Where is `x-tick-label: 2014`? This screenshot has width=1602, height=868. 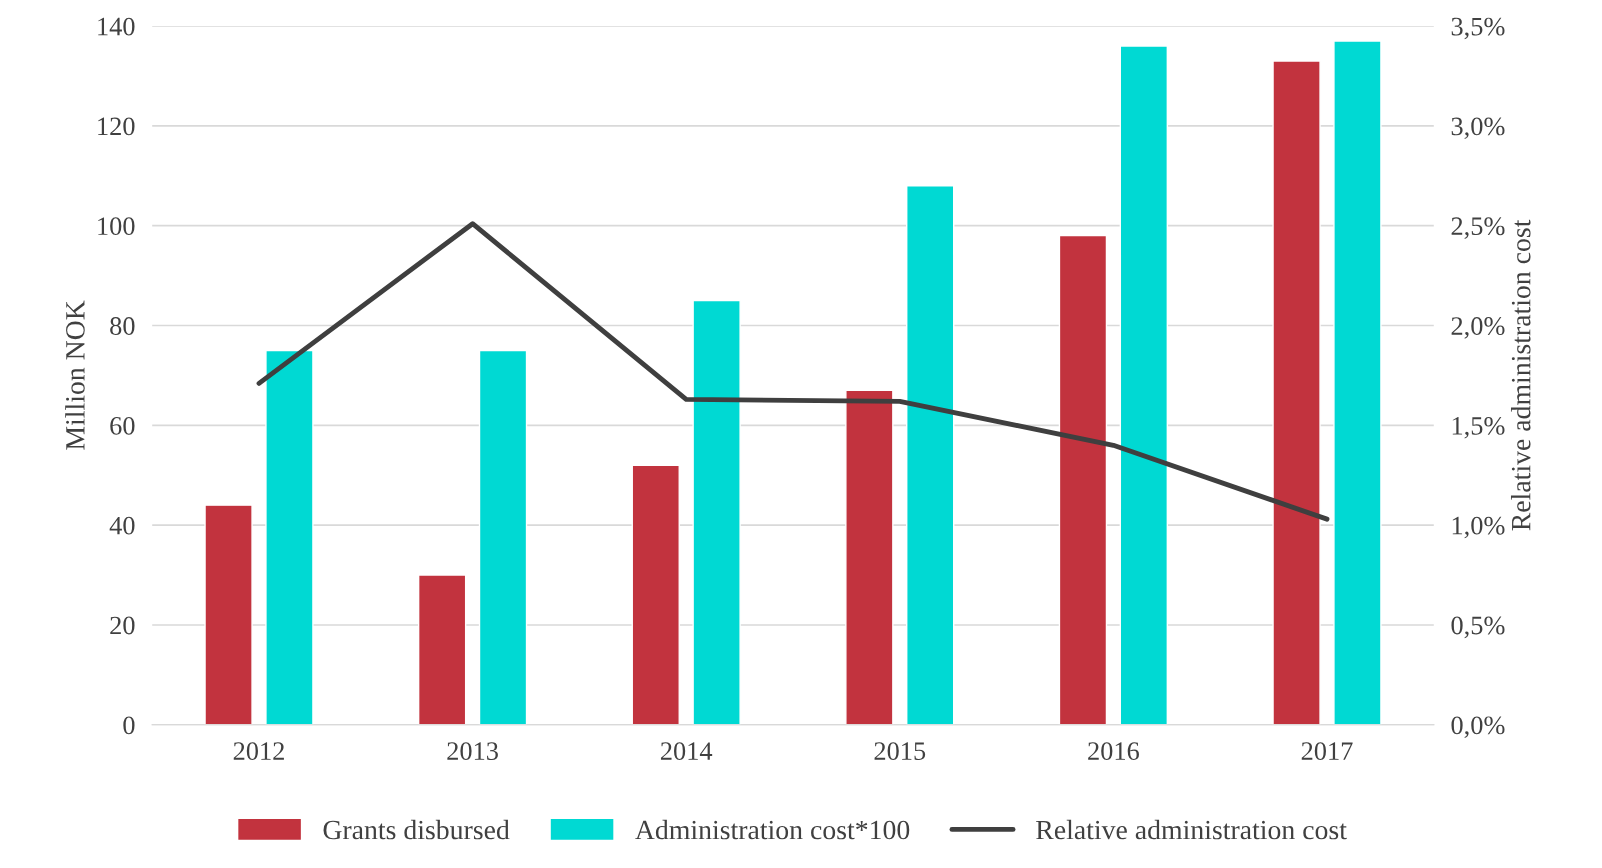
x-tick-label: 2014 is located at coordinates (686, 751).